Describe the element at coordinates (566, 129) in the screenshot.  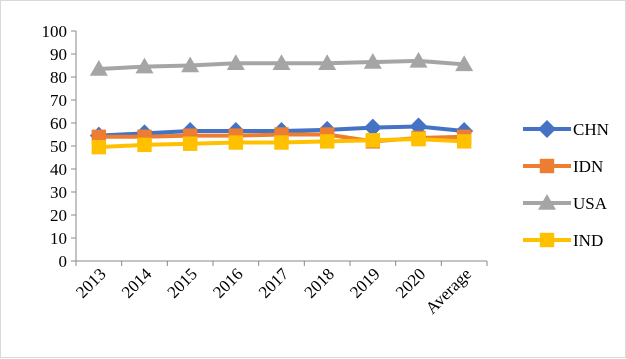
I see `legend-item-chn: CHN` at that location.